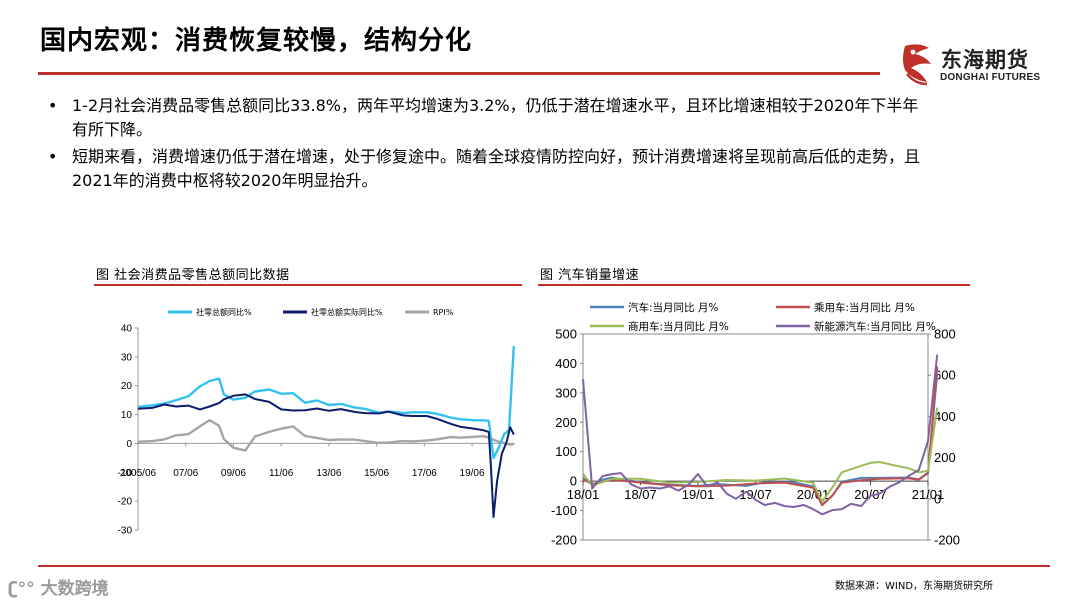 This screenshot has width=1080, height=608. What do you see at coordinates (864, 307) in the screenshot?
I see `legend-label: 乘用车:当月同比 月%` at bounding box center [864, 307].